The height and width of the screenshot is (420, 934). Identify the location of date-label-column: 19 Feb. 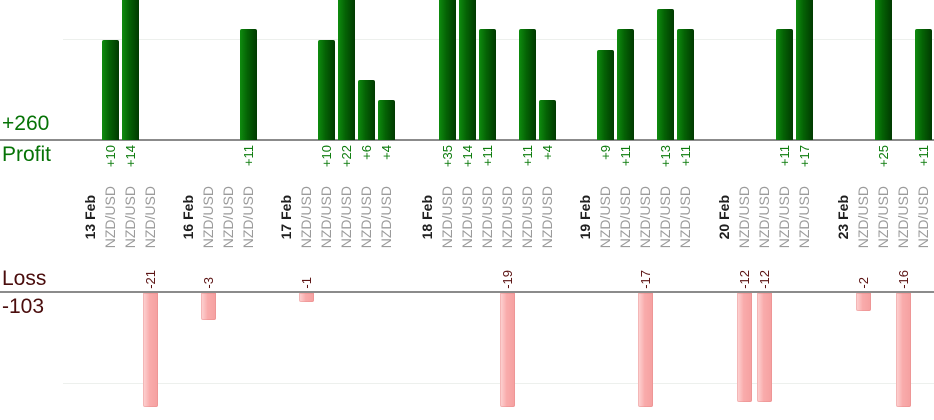
(585, 217).